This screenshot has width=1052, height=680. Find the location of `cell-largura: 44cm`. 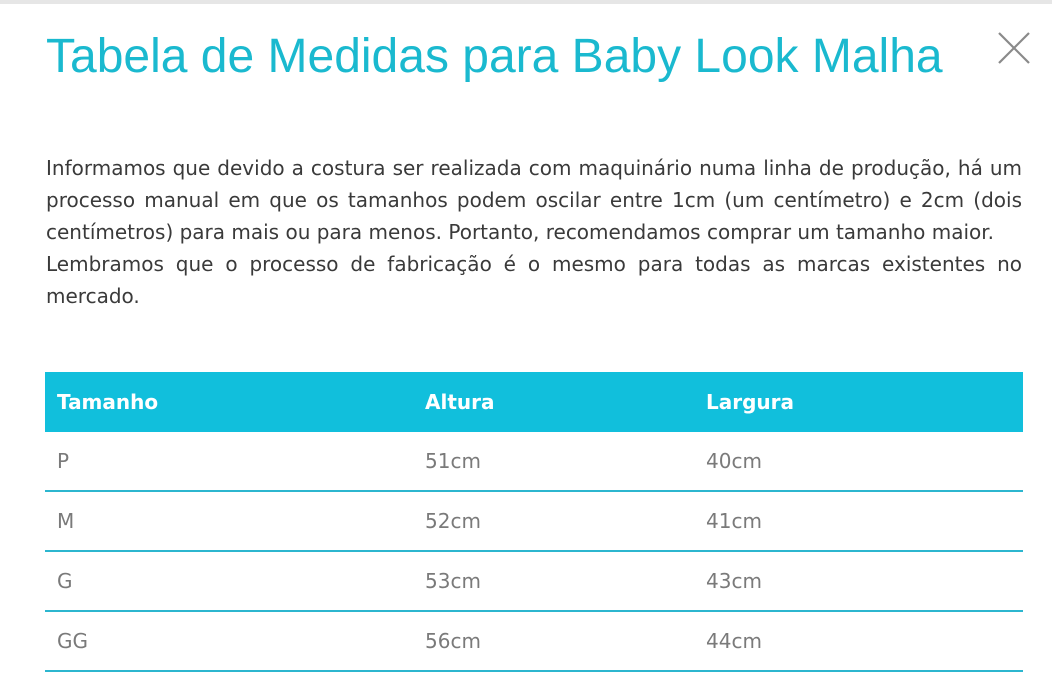

cell-largura: 44cm is located at coordinates (734, 641).